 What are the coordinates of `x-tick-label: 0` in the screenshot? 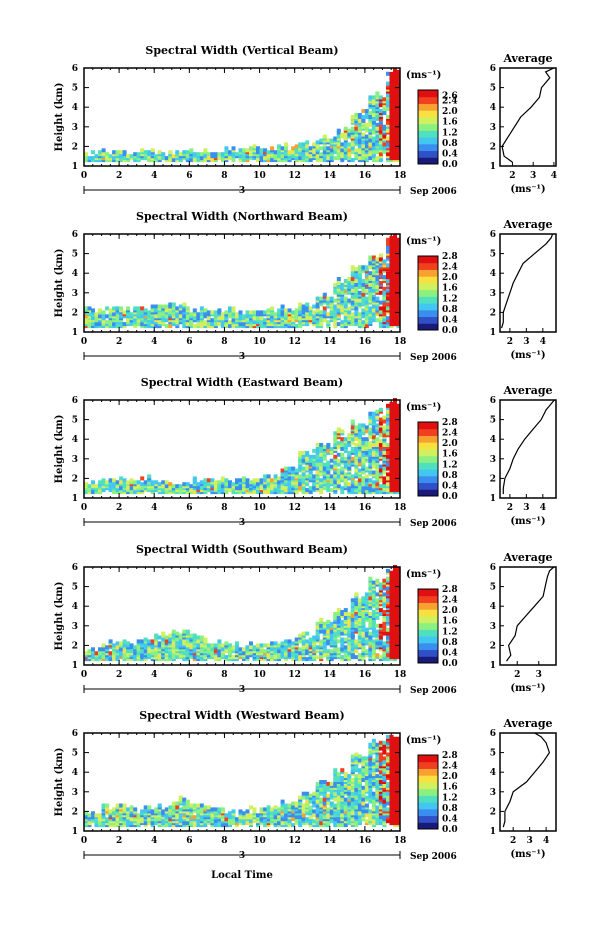 It's located at (84, 342).